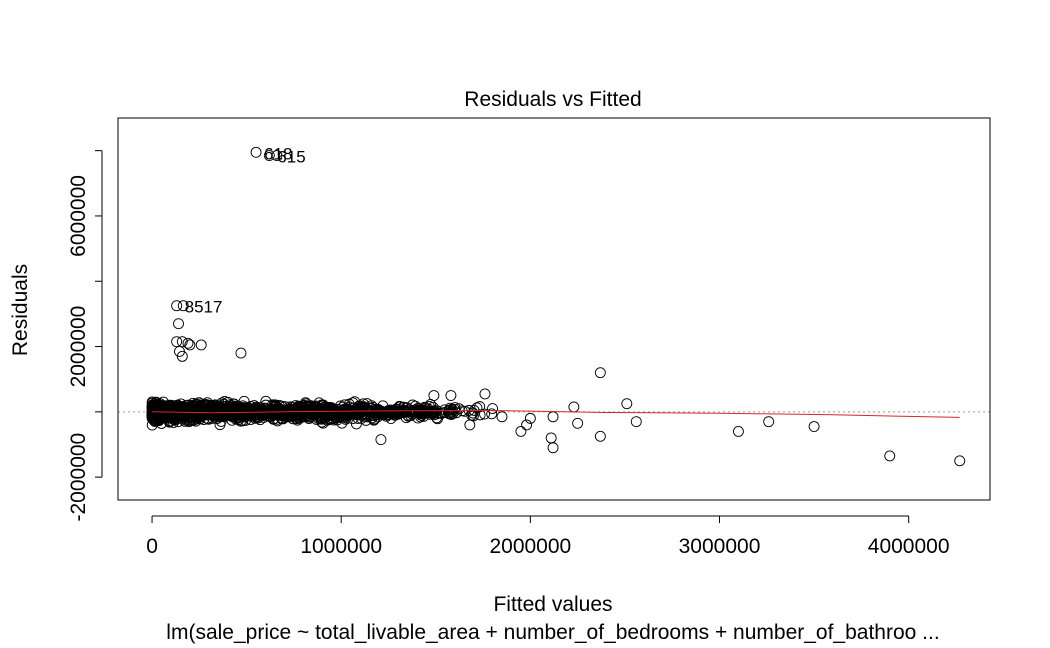 This screenshot has width=1050, height=648. What do you see at coordinates (555, 413) in the screenshot?
I see `smooth-trend-line` at bounding box center [555, 413].